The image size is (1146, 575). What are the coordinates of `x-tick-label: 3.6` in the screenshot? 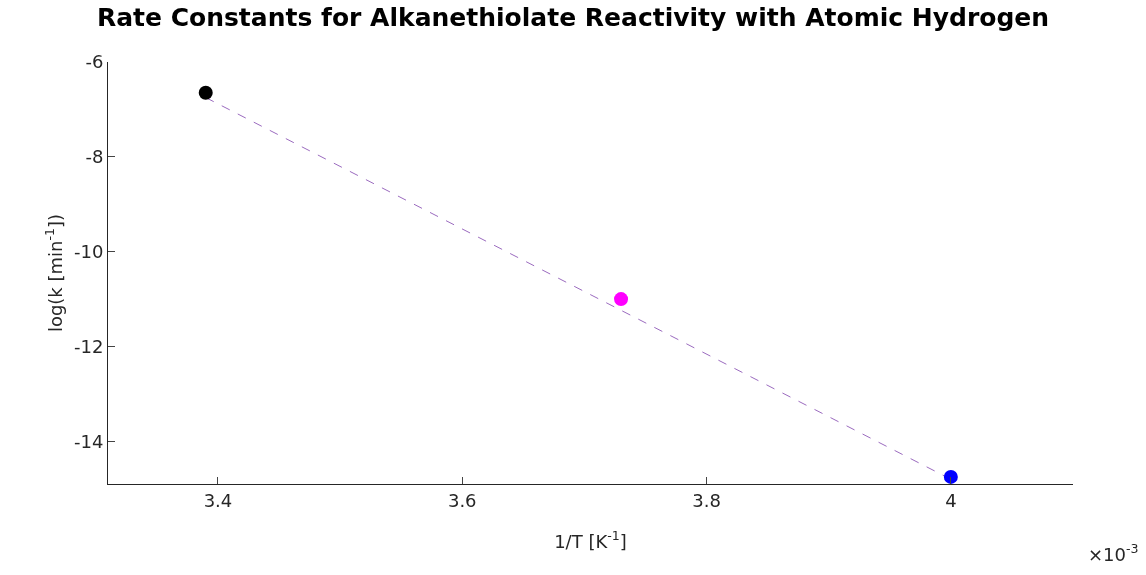 It's located at (462, 500).